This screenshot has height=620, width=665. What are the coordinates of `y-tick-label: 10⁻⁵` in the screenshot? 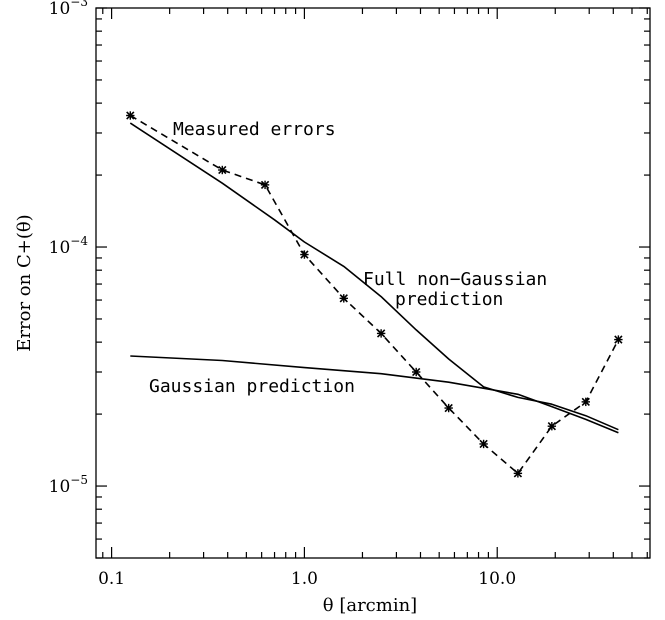 It's located at (68, 485).